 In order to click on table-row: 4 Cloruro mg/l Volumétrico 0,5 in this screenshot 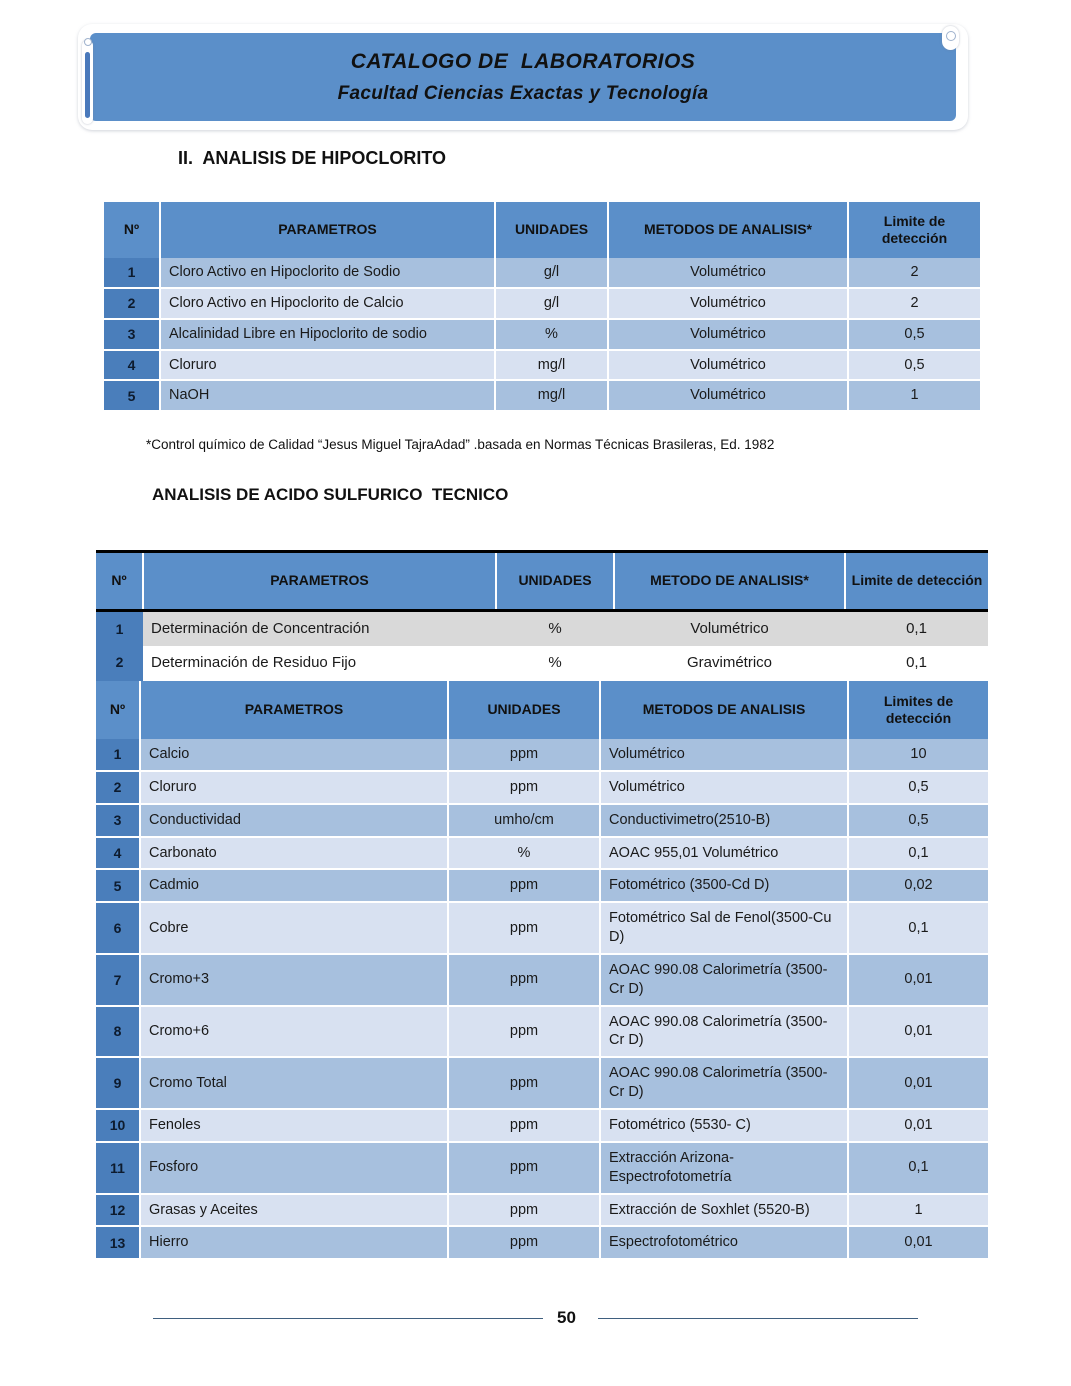, I will do `click(542, 365)`.